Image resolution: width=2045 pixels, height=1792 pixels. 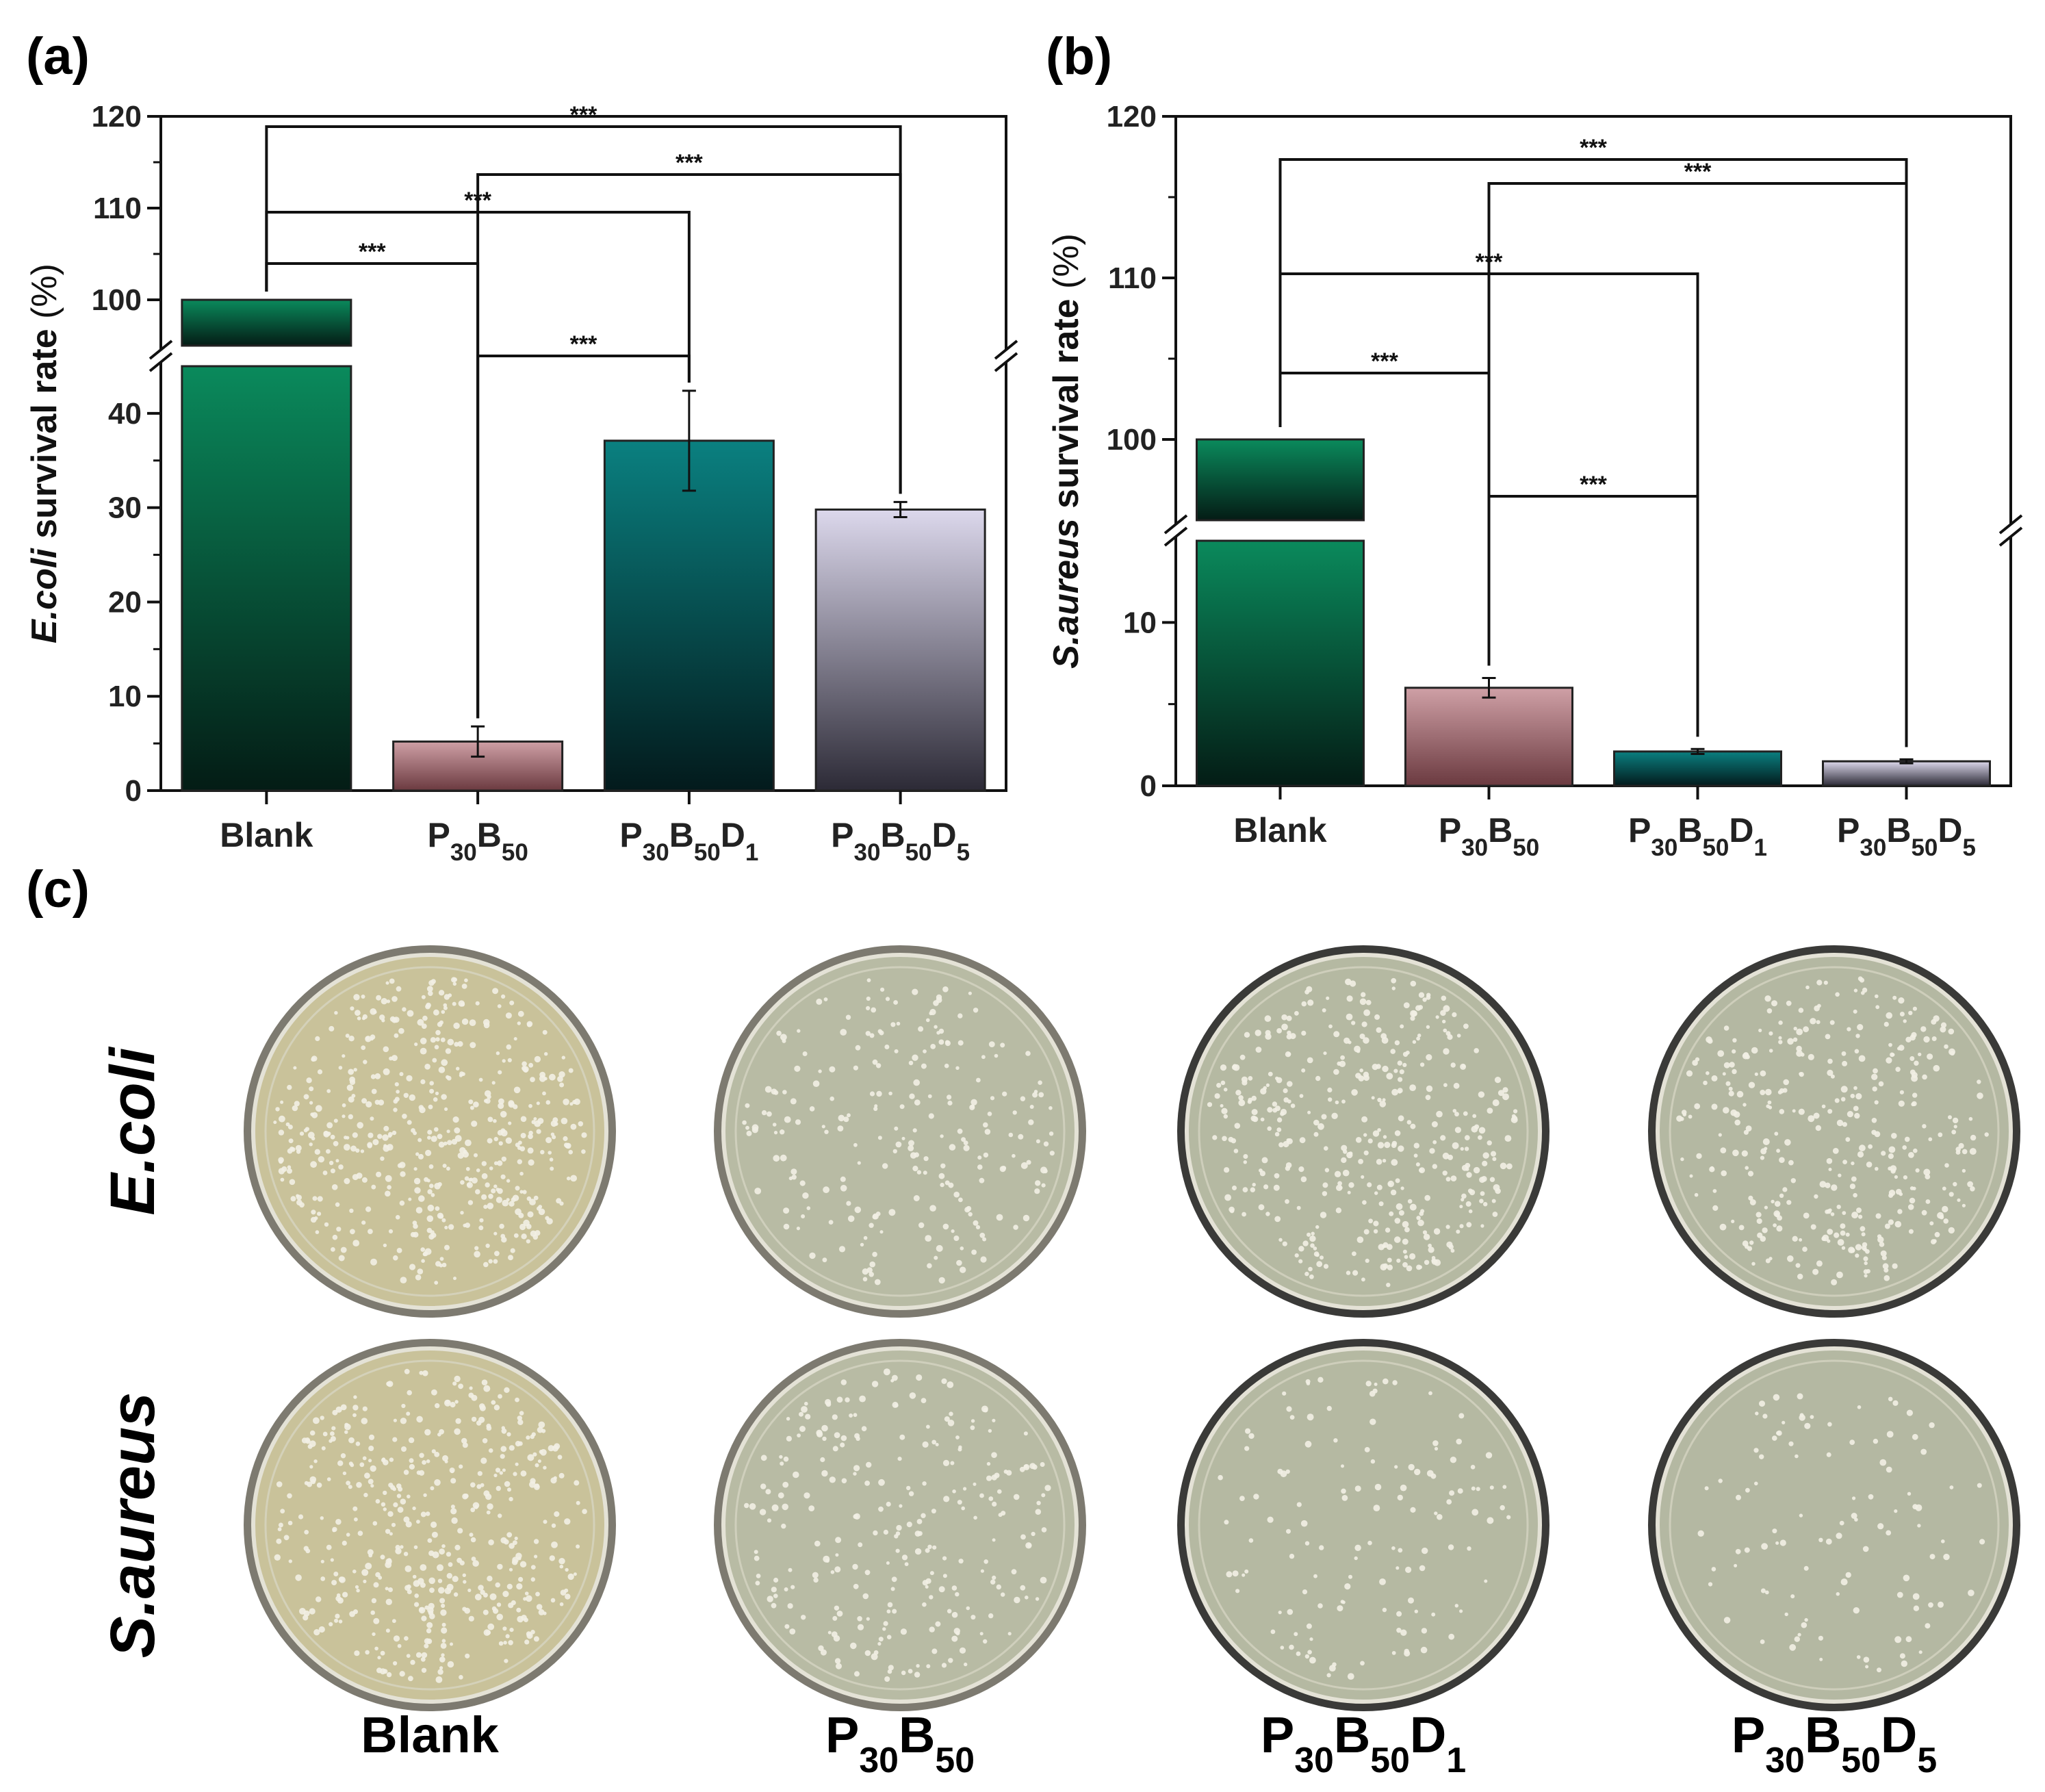 I want to click on agar, so click(x=1834, y=1131).